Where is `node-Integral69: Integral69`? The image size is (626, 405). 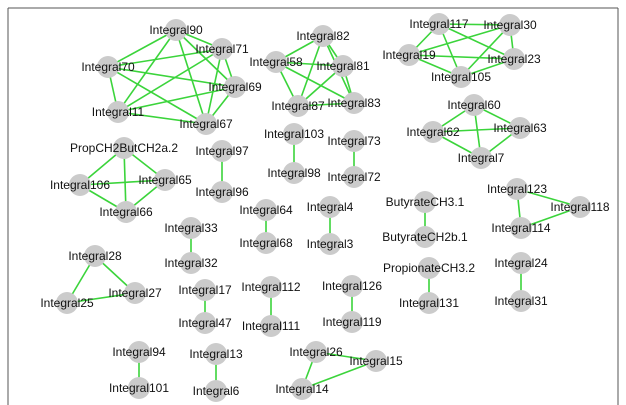 node-Integral69: Integral69 is located at coordinates (235, 87).